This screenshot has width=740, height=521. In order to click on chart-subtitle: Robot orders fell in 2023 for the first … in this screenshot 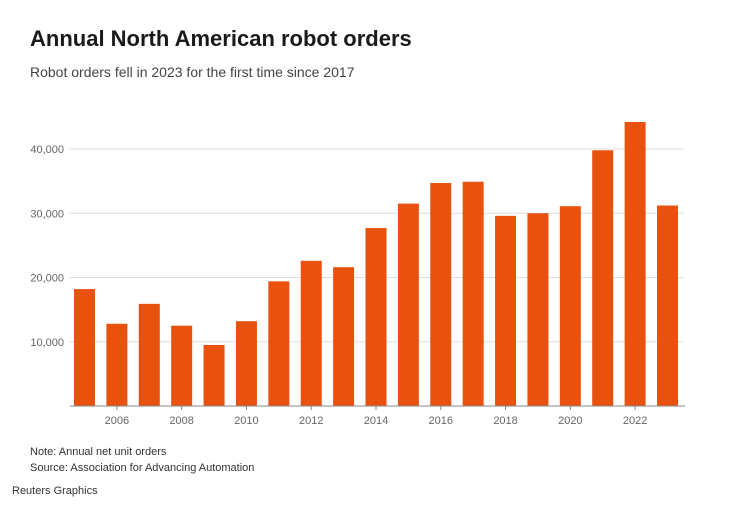, I will do `click(192, 72)`.